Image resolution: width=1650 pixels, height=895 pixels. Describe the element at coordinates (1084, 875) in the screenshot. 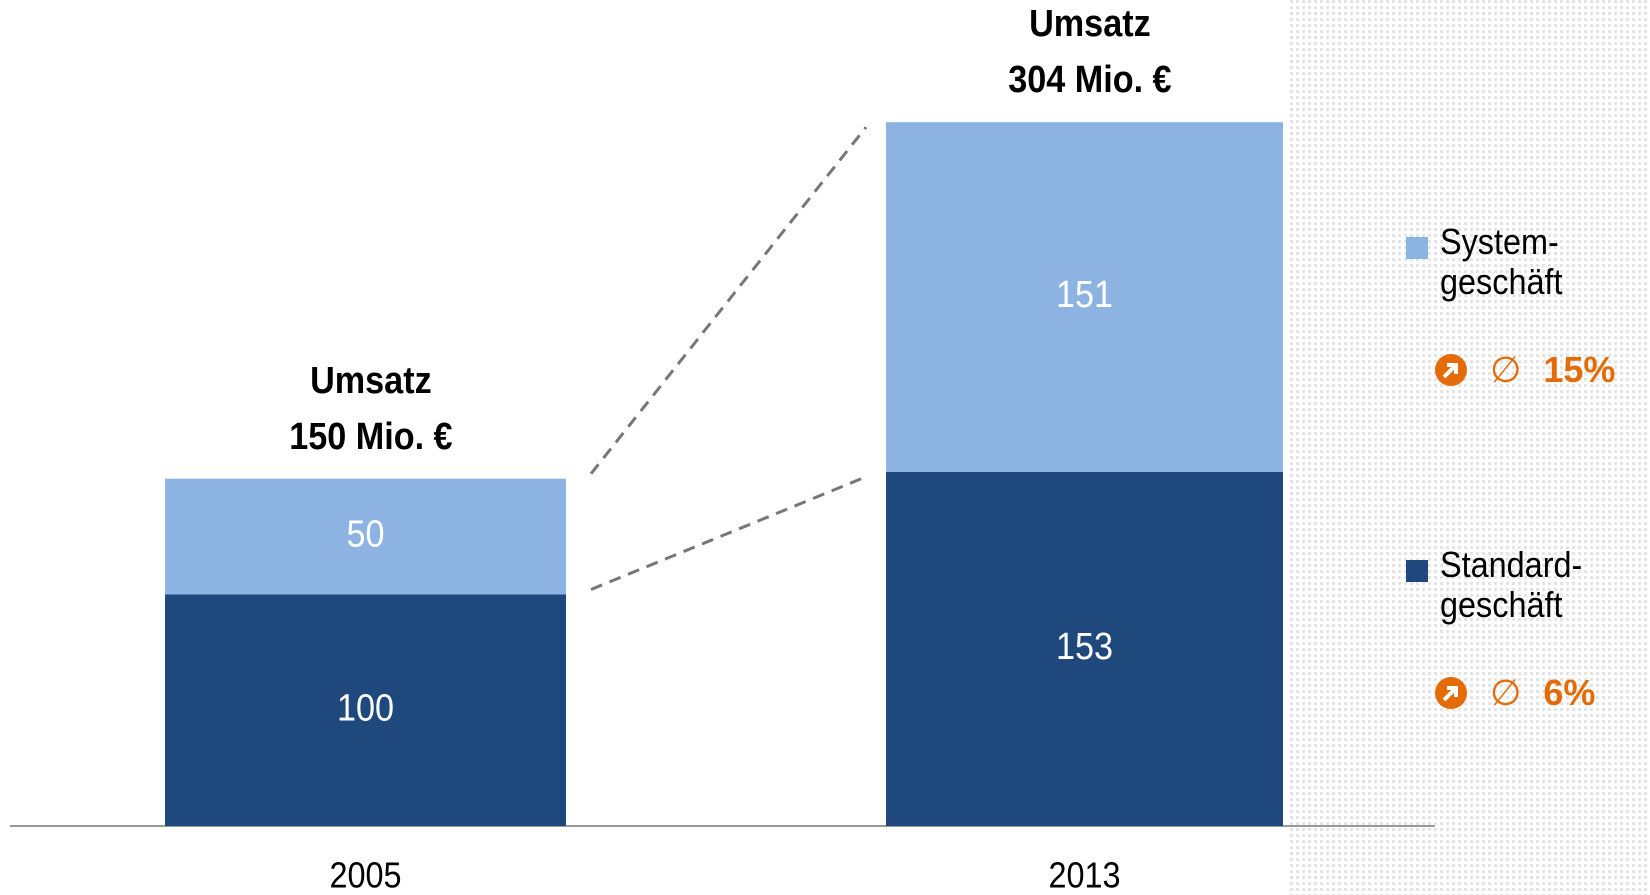

I see `x-tick-label: 2013` at that location.